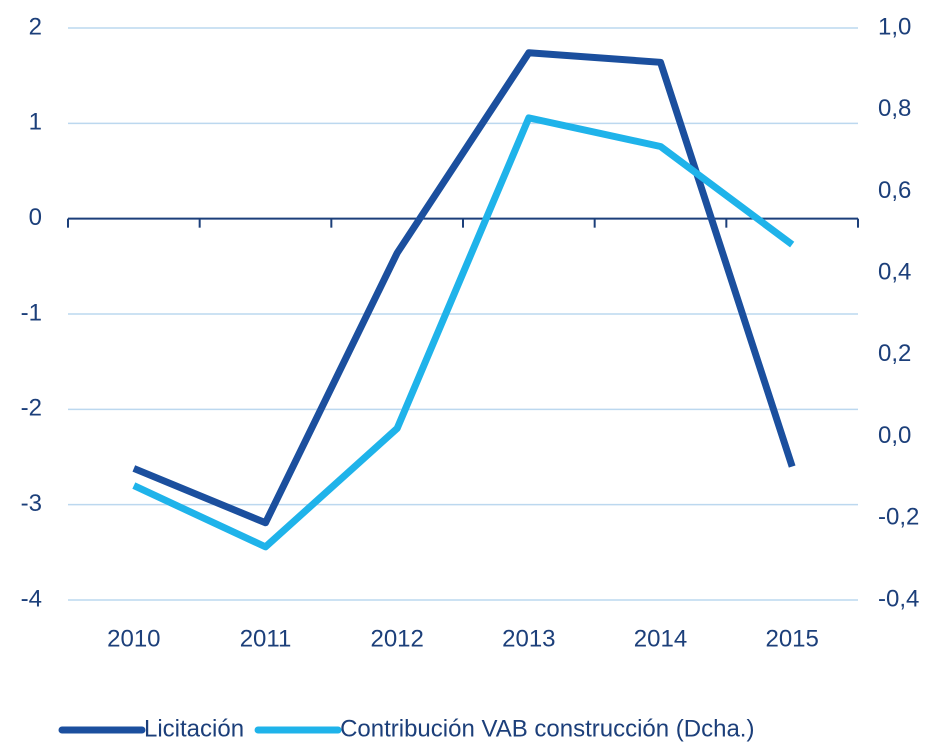 The image size is (941, 747). Describe the element at coordinates (31, 312) in the screenshot. I see `y-tick-label: -1` at that location.